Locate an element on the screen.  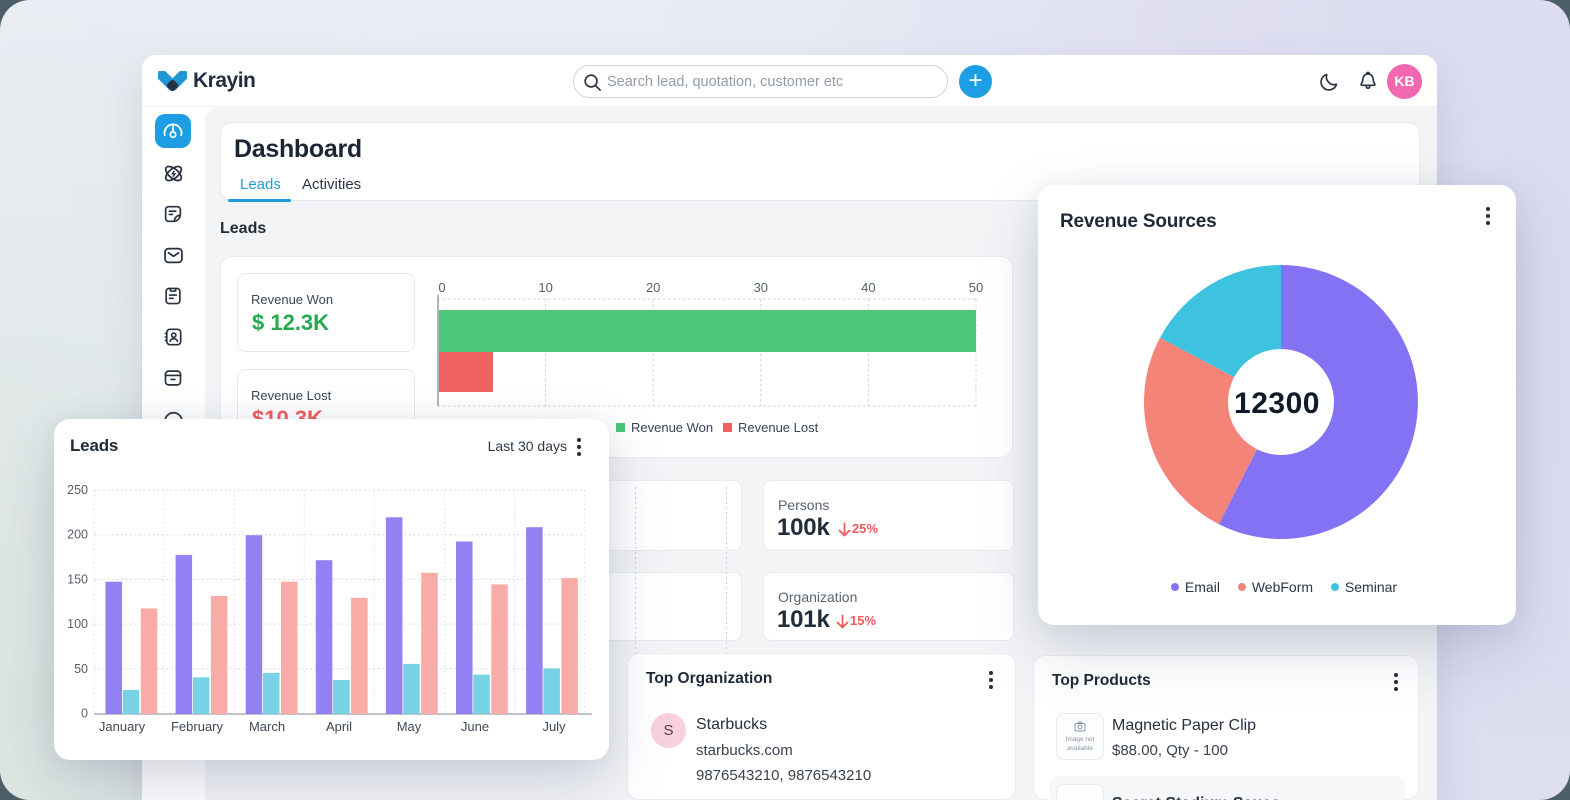
svg-text: July is located at coordinates (554, 726).